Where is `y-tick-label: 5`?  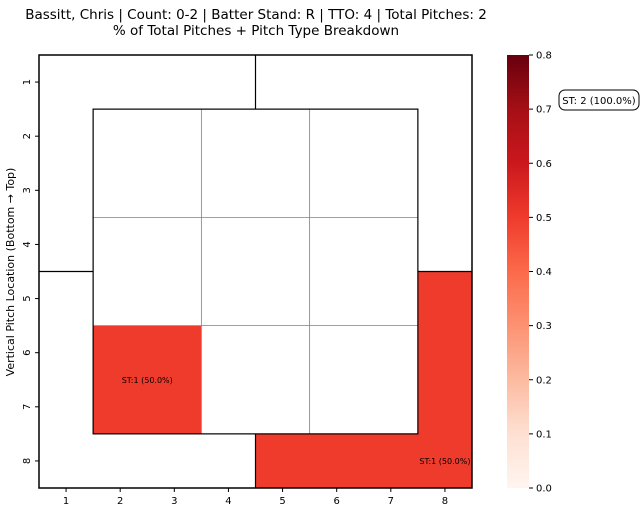
y-tick-label: 5 is located at coordinates (27, 298).